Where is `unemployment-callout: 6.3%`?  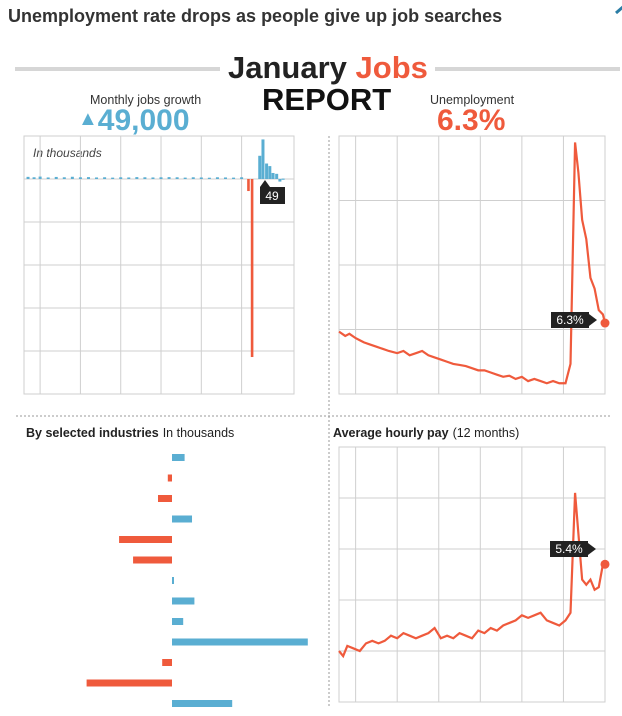
unemployment-callout: 6.3% is located at coordinates (574, 320).